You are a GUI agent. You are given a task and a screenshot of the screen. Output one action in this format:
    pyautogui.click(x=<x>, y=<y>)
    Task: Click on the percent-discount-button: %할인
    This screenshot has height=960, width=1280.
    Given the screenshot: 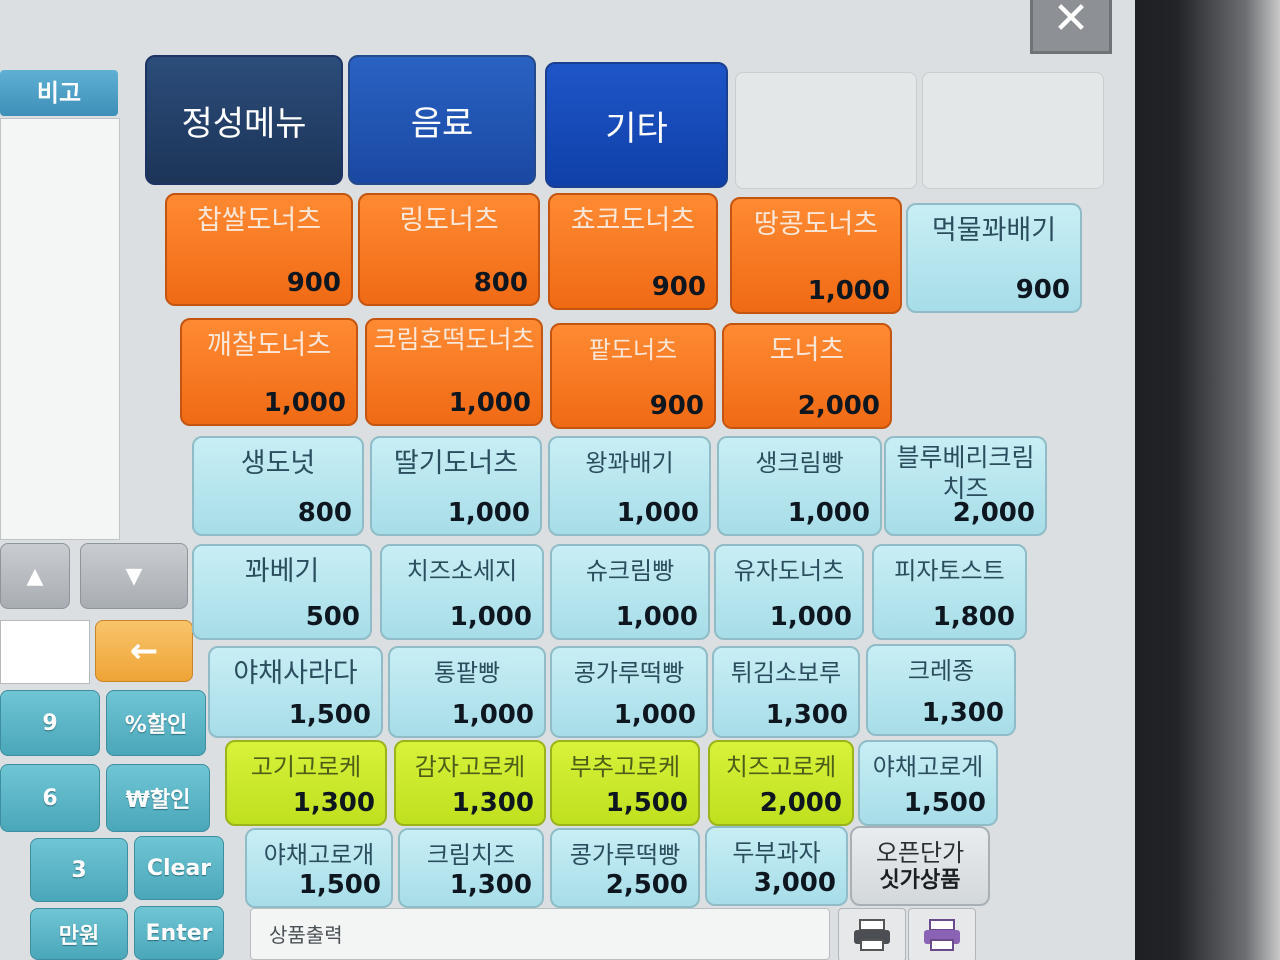 What is the action you would take?
    pyautogui.click(x=156, y=723)
    